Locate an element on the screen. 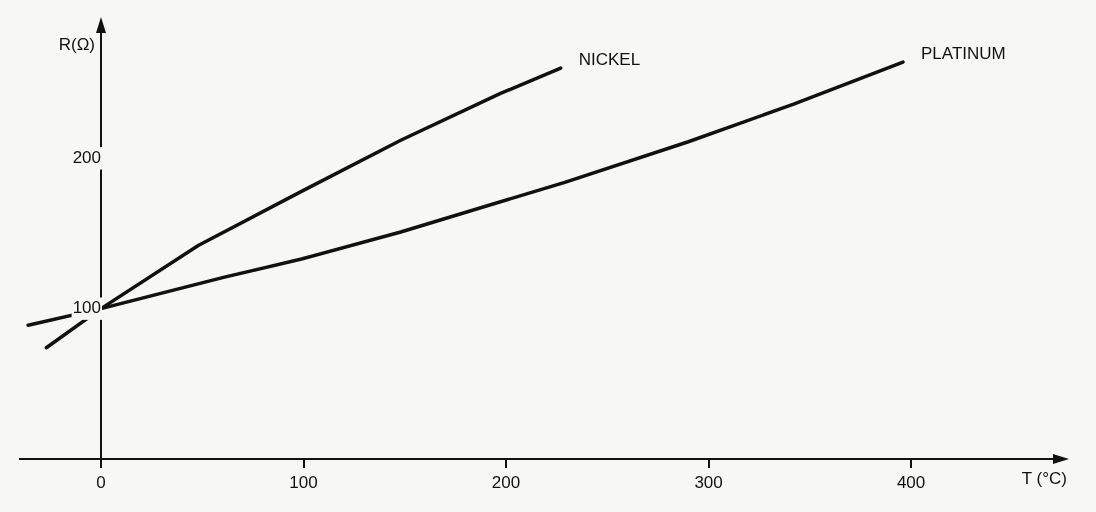  y-axis-title: R(Ω) is located at coordinates (77, 44).